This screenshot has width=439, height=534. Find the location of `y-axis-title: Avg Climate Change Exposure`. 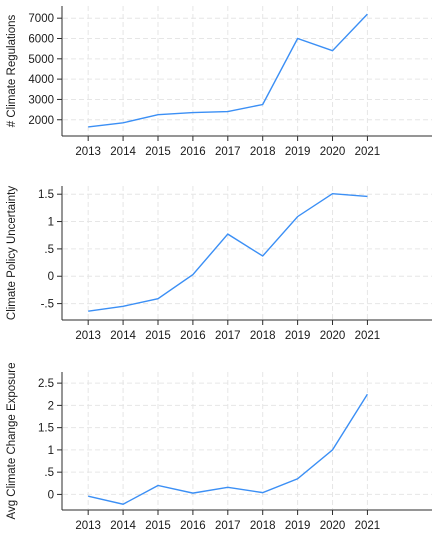

y-axis-title: Avg Climate Change Exposure is located at coordinates (12, 440).